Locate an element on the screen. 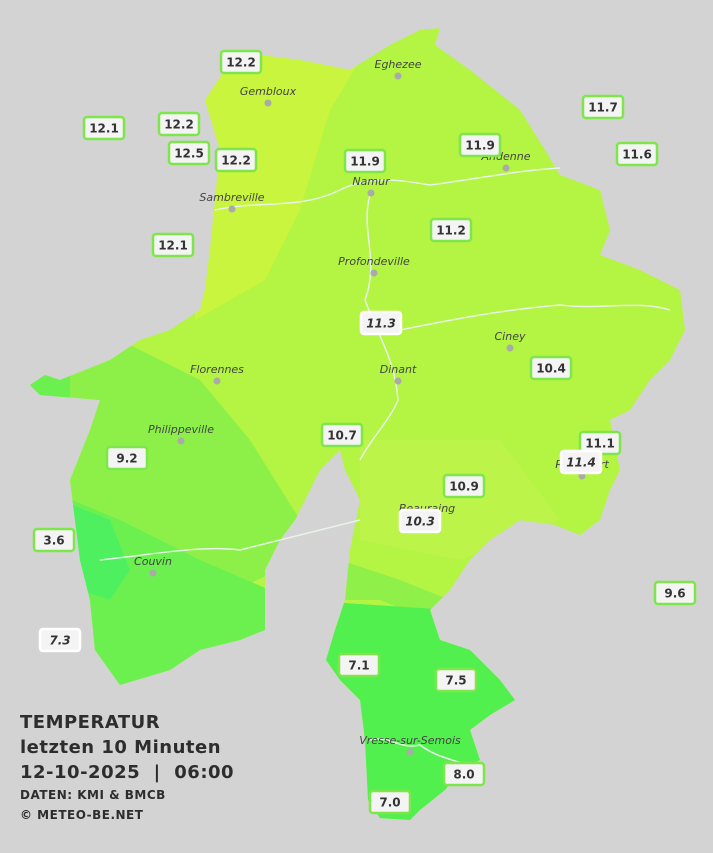  station-temperature: 3.6 is located at coordinates (53, 541).